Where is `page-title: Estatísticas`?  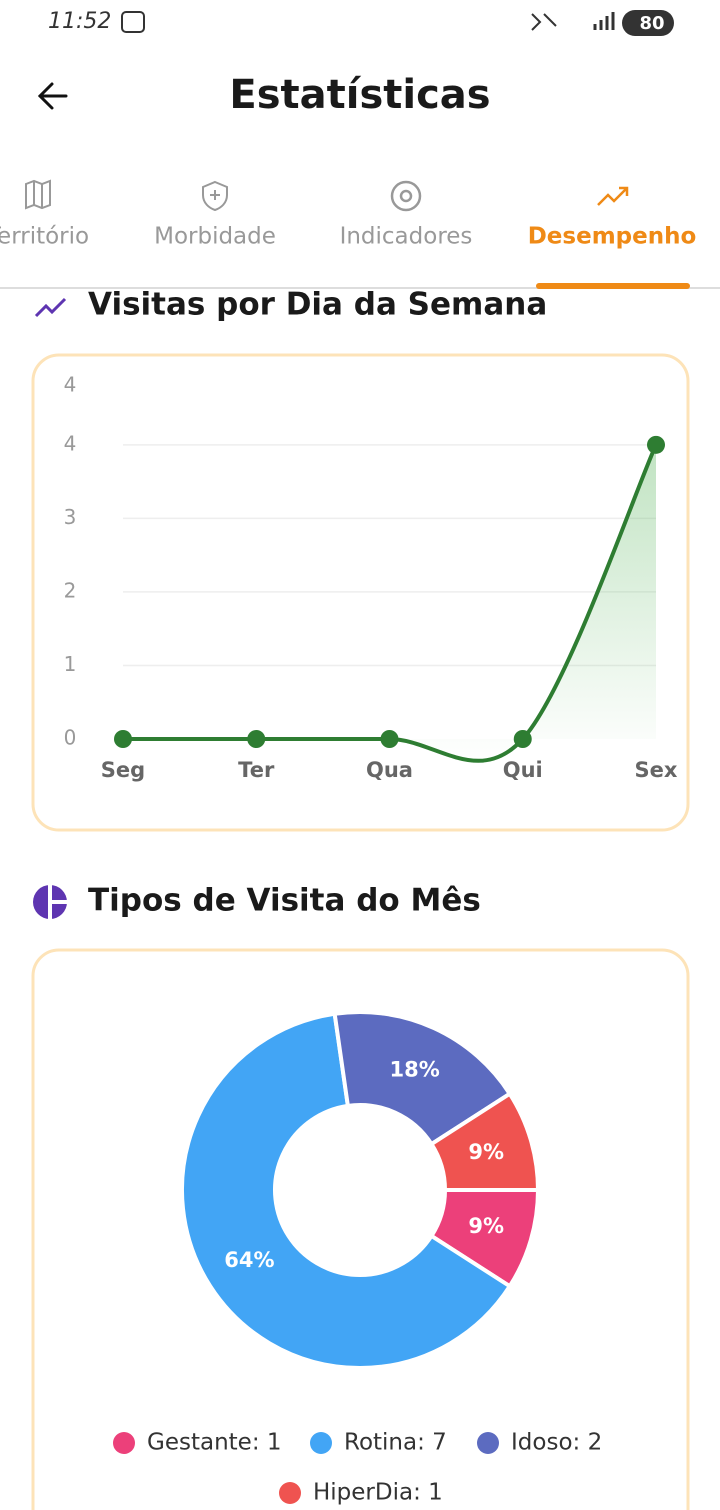
page-title: Estatísticas is located at coordinates (359, 95).